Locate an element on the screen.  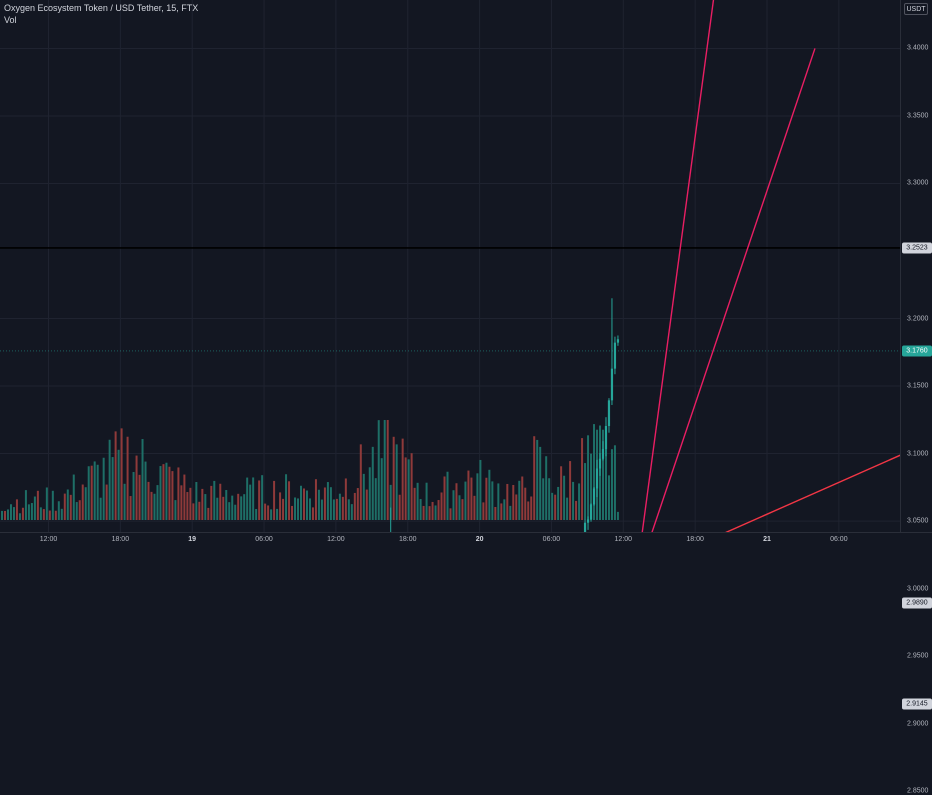
time-tick-label: 06:00 is located at coordinates (264, 539).